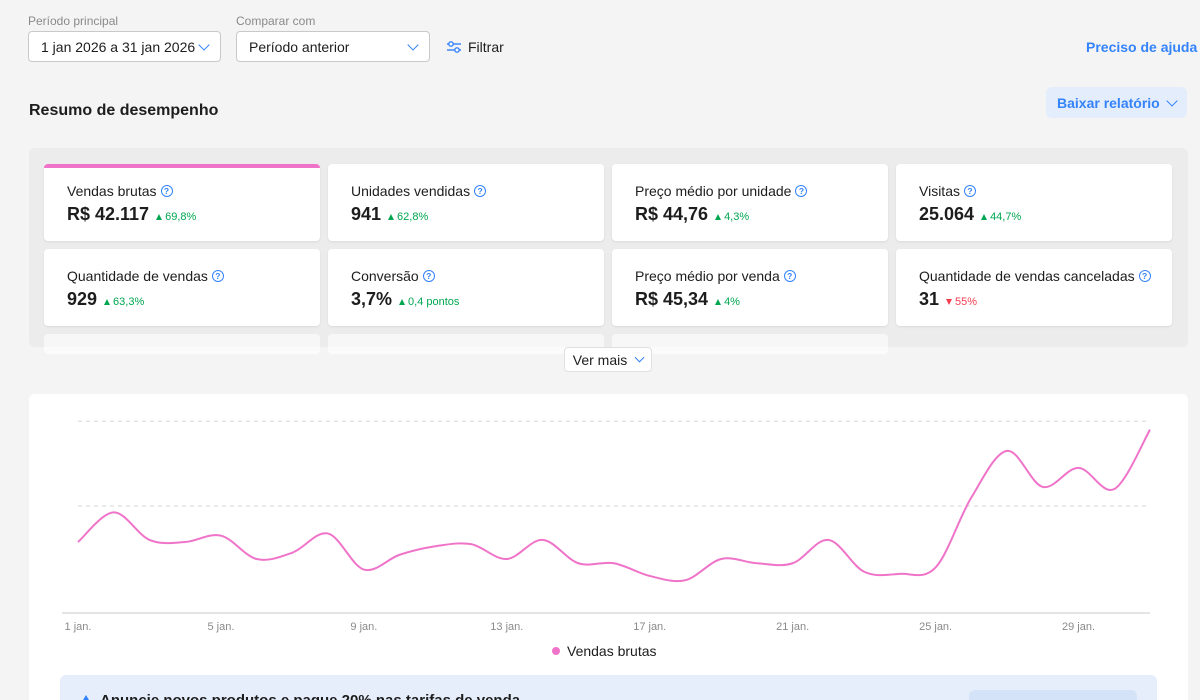 The width and height of the screenshot is (1200, 700). Describe the element at coordinates (929, 299) in the screenshot. I see `metric-value: 31` at that location.